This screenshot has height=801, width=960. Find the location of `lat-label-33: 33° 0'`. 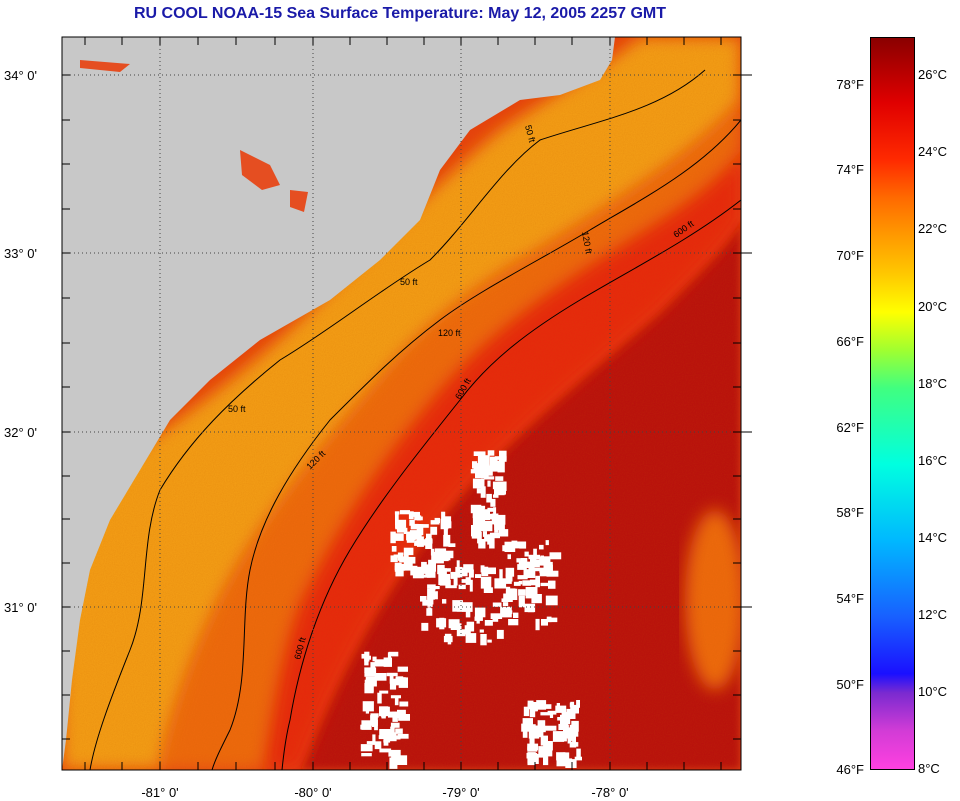

lat-label-33: 33° 0' is located at coordinates (20, 253).